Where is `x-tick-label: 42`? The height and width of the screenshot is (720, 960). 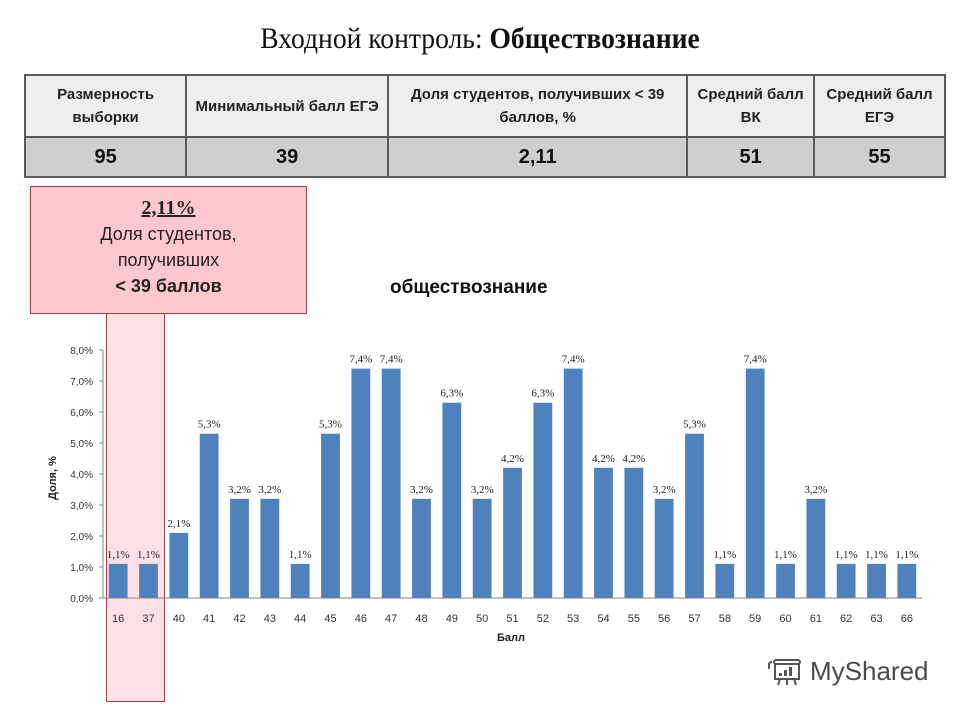
x-tick-label: 42 is located at coordinates (239, 619).